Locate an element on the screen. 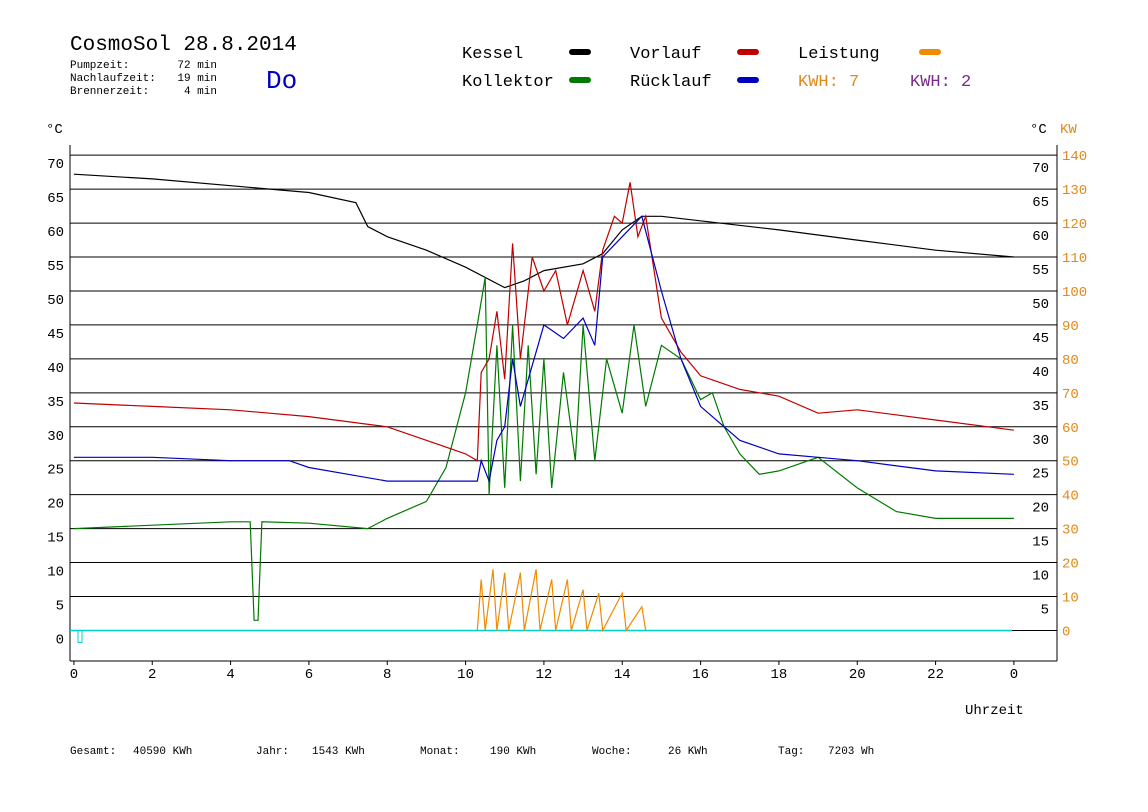 The height and width of the screenshot is (812, 1148). y-tick-label: 20 is located at coordinates (55, 505).